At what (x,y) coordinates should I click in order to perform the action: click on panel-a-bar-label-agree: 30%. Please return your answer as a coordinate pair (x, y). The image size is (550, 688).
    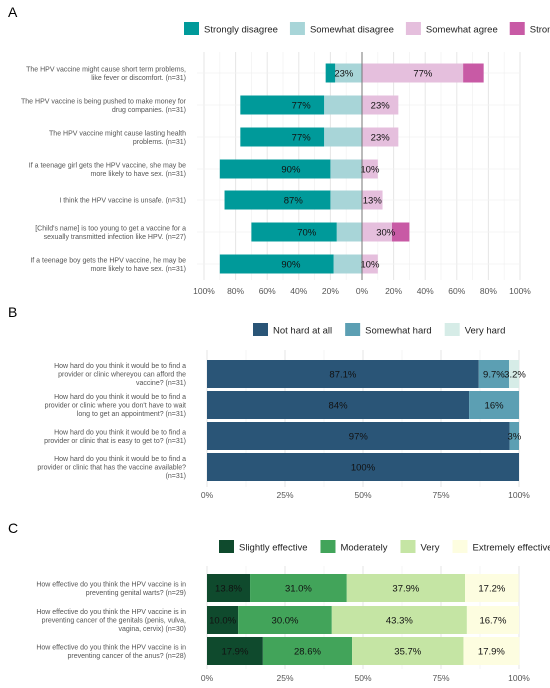
    Looking at the image, I should click on (386, 233).